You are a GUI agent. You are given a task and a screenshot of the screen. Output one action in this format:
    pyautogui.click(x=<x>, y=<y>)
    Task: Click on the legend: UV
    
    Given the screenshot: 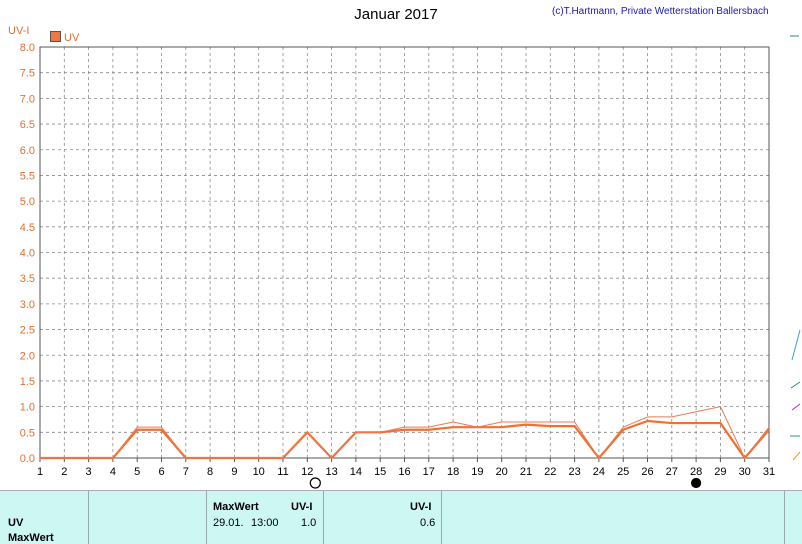 What is the action you would take?
    pyautogui.click(x=64, y=37)
    